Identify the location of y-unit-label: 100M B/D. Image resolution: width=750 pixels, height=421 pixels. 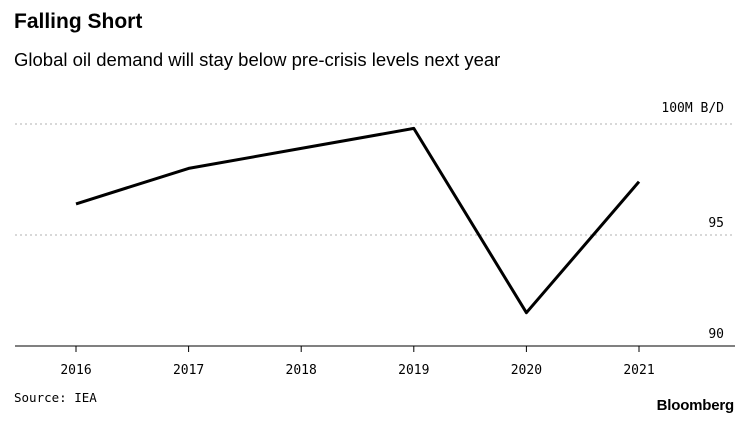
(692, 108).